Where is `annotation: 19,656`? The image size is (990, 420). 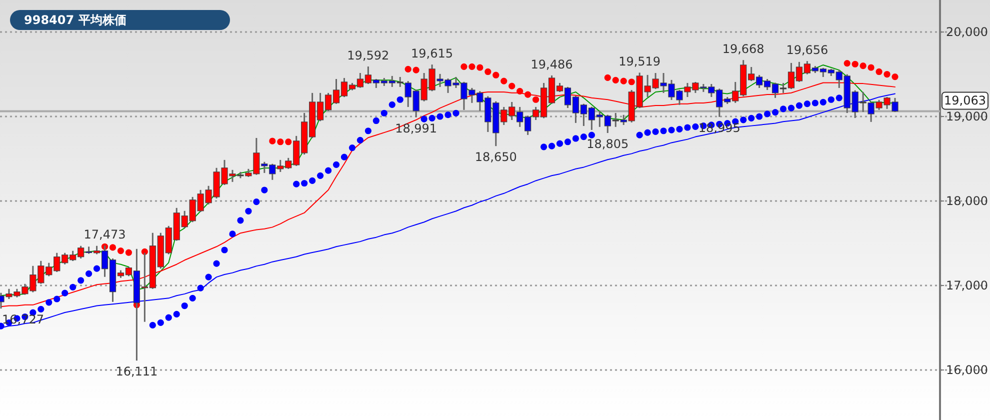
annotation: 19,656 is located at coordinates (807, 50).